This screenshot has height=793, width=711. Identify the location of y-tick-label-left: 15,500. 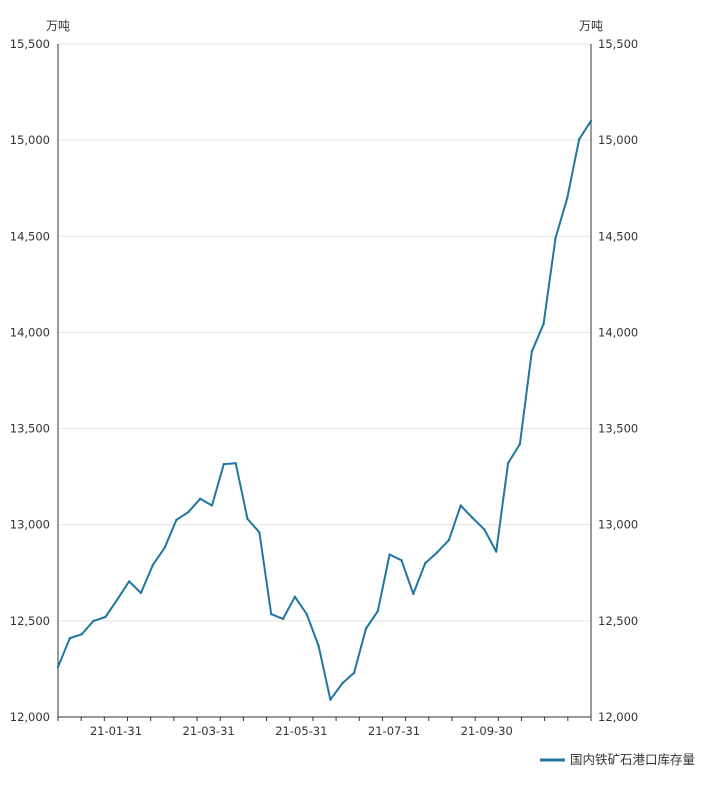
(30, 44).